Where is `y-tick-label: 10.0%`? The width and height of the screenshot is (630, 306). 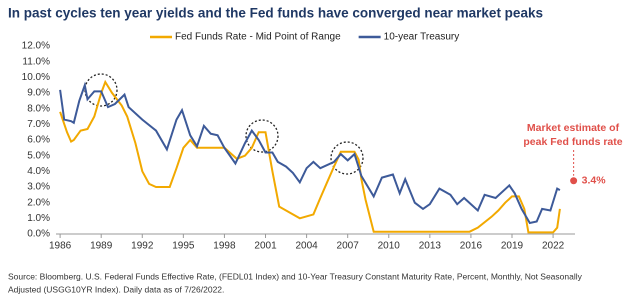 y-tick-label: 10.0% is located at coordinates (36, 77).